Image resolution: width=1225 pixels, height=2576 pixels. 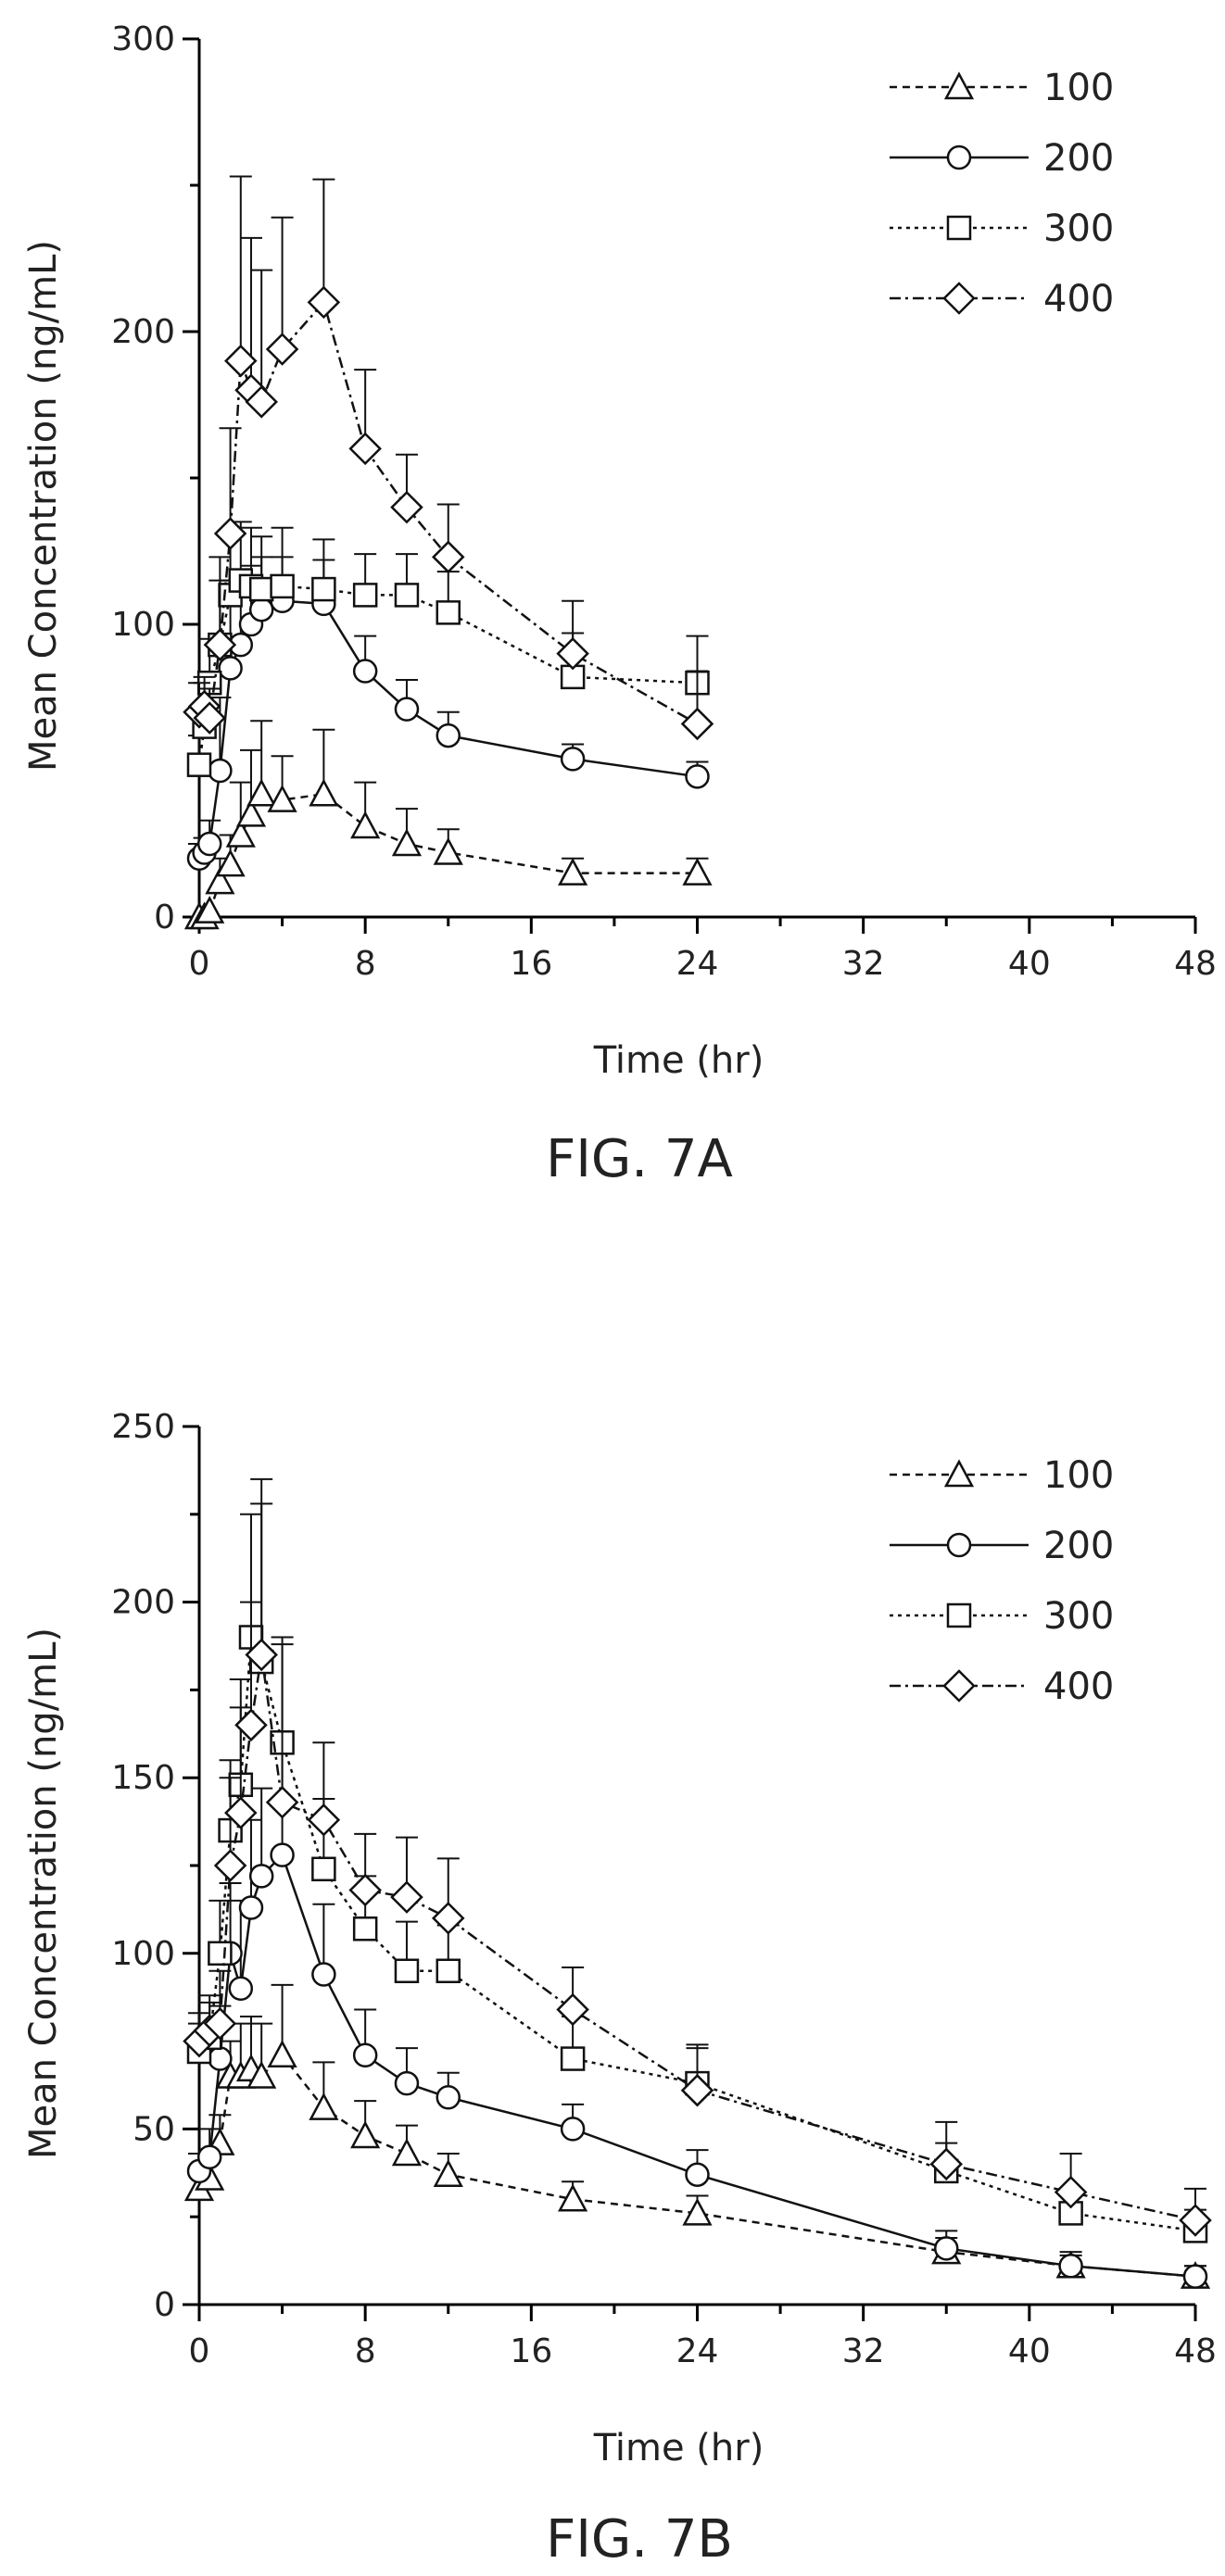 What do you see at coordinates (863, 2351) in the screenshot?
I see `x-tick-label: 32` at bounding box center [863, 2351].